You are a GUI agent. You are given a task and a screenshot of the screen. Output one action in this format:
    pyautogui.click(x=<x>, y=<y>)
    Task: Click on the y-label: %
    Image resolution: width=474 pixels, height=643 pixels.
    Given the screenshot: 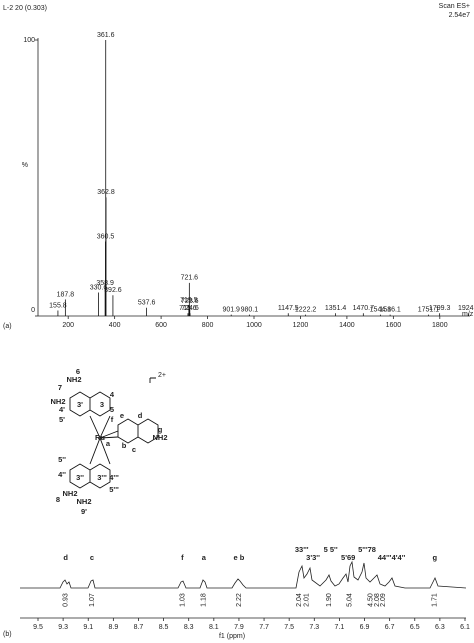 What is the action you would take?
    pyautogui.click(x=25, y=165)
    